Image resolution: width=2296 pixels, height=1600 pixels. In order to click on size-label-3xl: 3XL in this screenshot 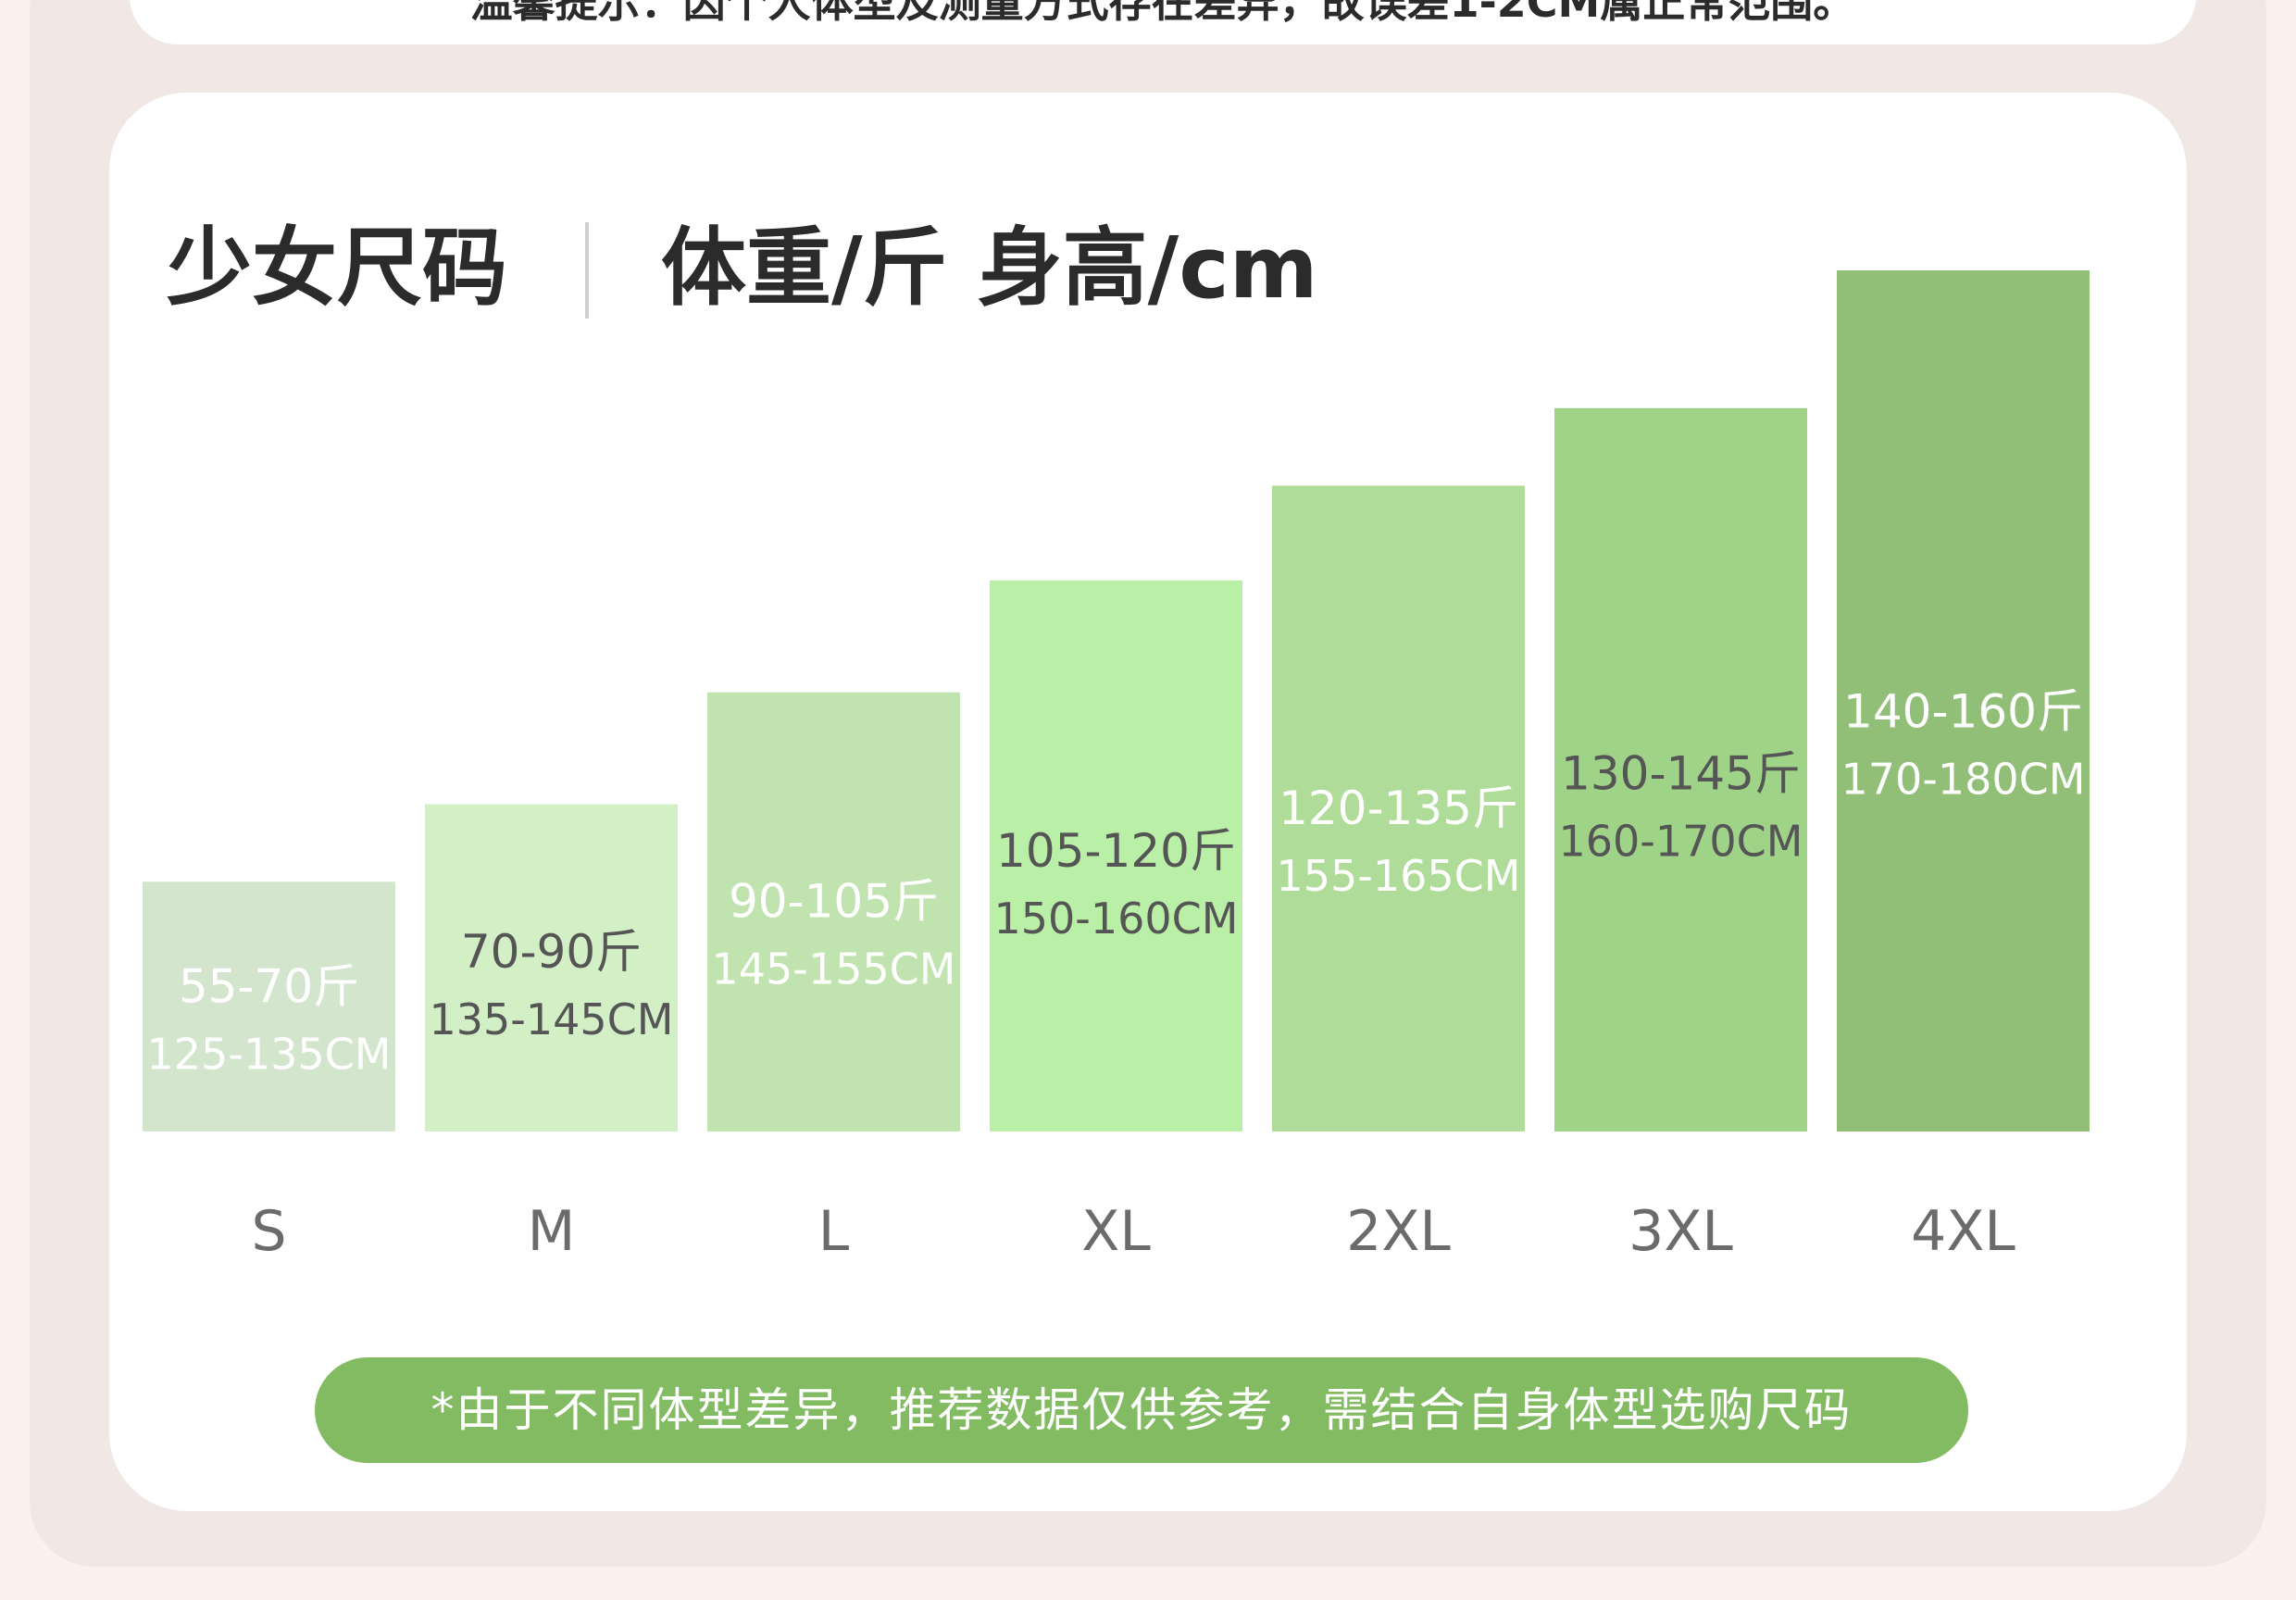, I will do `click(1680, 1231)`.